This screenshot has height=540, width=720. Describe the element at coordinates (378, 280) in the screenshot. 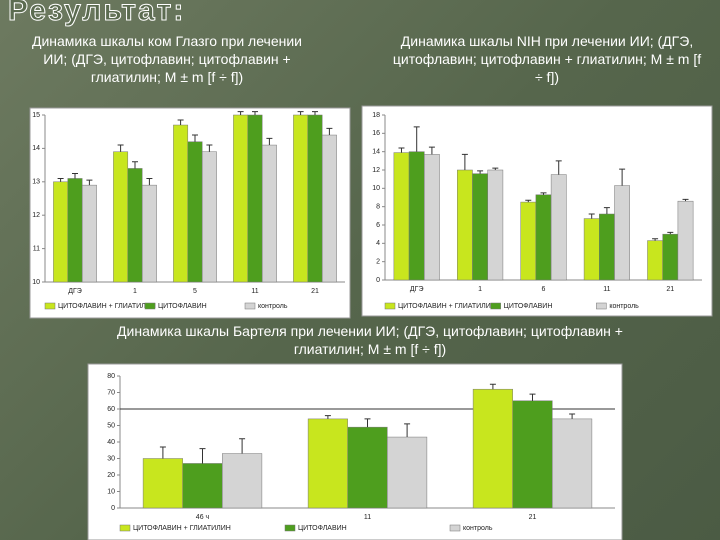

I see `y-tick-label: 0` at that location.